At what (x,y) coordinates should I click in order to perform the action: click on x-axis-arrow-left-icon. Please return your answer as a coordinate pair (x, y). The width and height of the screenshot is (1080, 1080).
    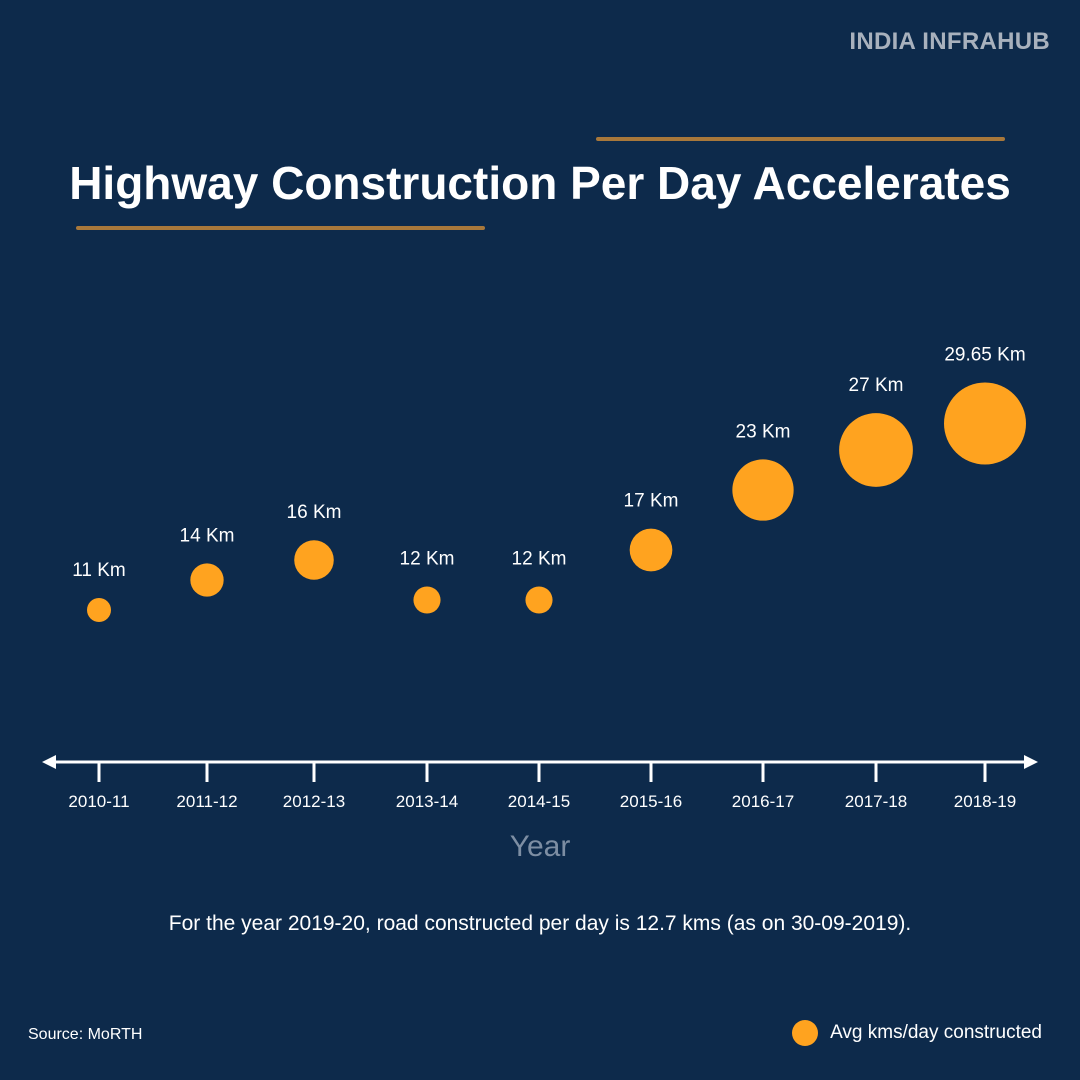
    Looking at the image, I should click on (49, 762).